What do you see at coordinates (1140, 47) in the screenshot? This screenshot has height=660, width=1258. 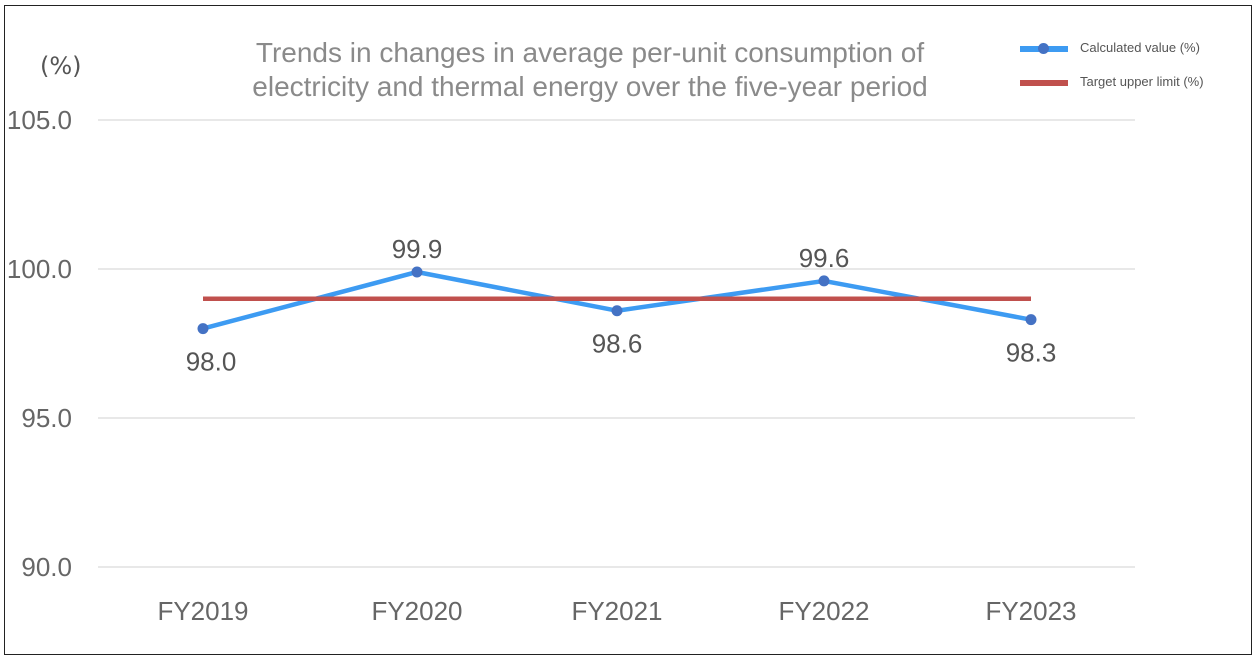 I see `legend-label-calculated: Calculated value (%)` at bounding box center [1140, 47].